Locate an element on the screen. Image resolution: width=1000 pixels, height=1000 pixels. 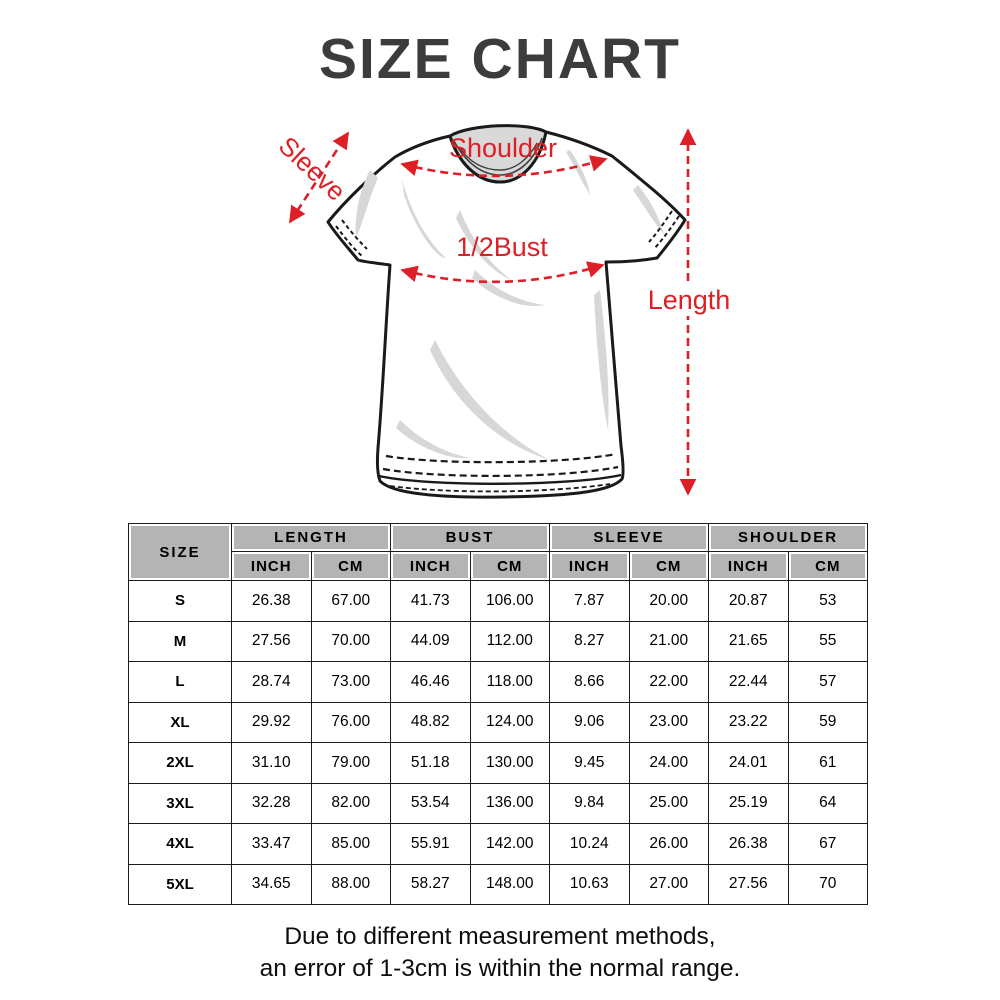
size-cell: L is located at coordinates (180, 682).